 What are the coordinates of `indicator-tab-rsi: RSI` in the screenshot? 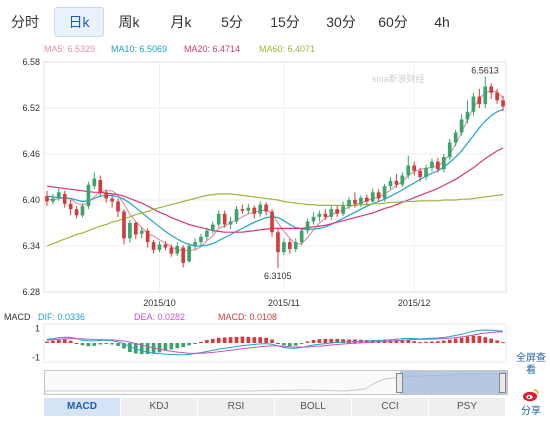 It's located at (236, 407).